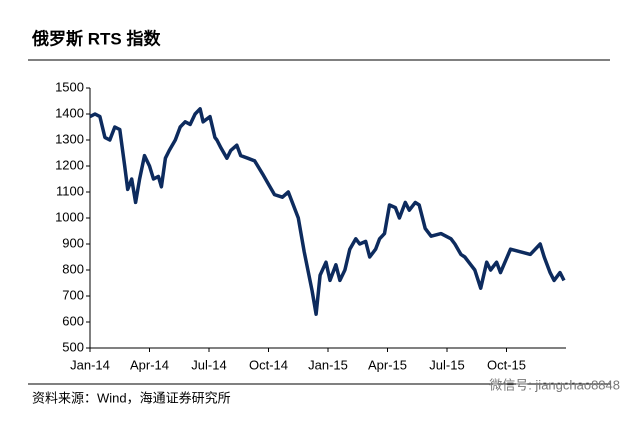  I want to click on y-tick-label: 1300, so click(69, 138).